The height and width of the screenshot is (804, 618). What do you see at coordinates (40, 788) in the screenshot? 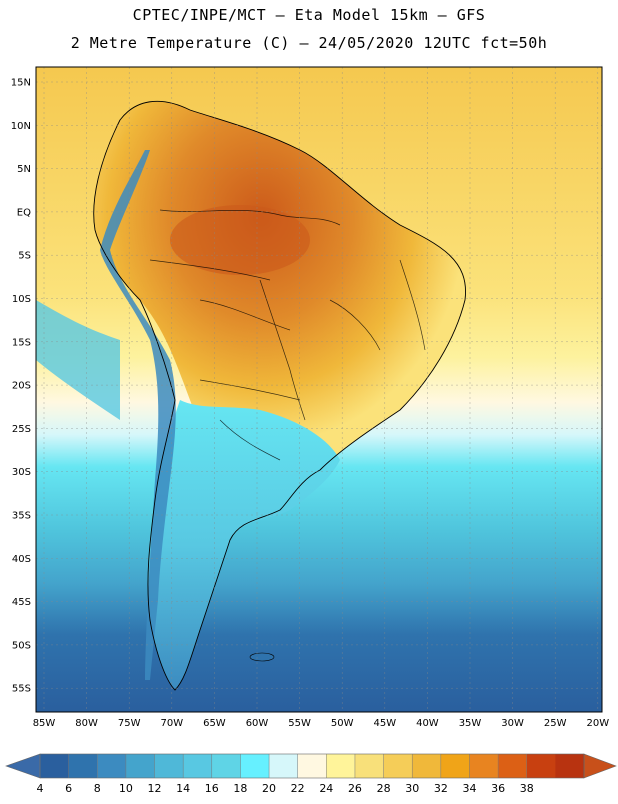
I see `colorbar-label: 4` at bounding box center [40, 788].